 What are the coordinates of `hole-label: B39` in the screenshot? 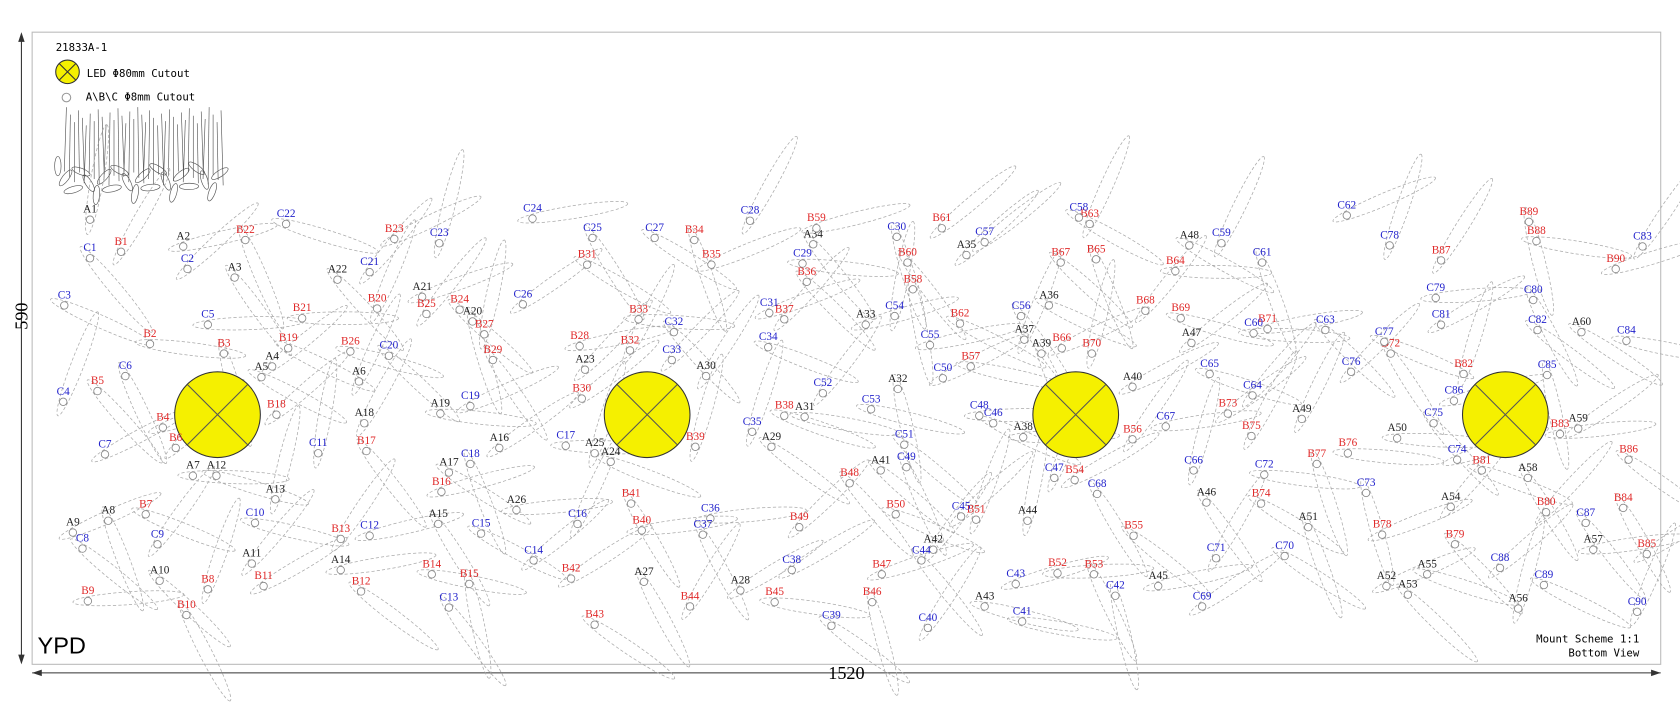 It's located at (695, 437).